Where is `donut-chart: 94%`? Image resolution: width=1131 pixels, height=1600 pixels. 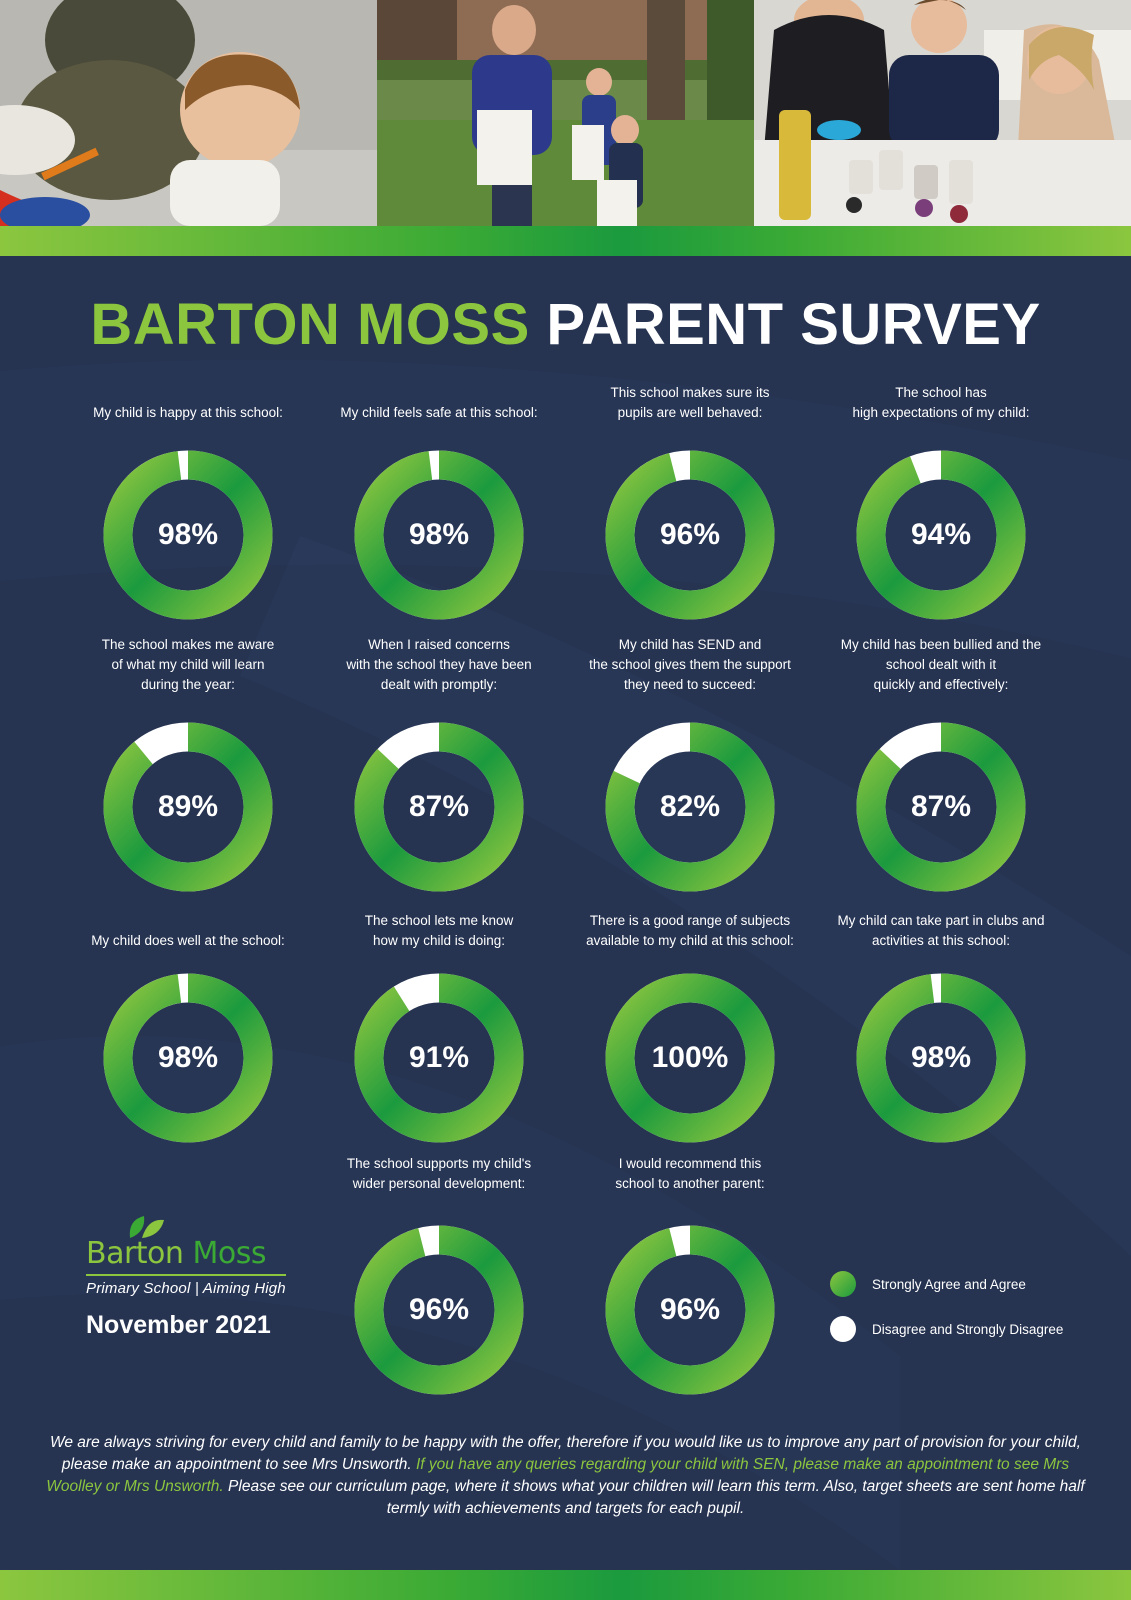
donut-chart: 94% is located at coordinates (941, 535).